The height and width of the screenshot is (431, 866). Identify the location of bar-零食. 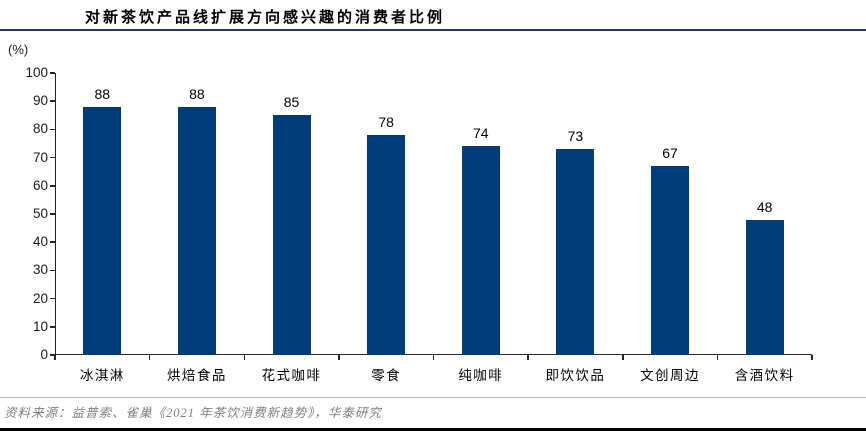
(386, 245).